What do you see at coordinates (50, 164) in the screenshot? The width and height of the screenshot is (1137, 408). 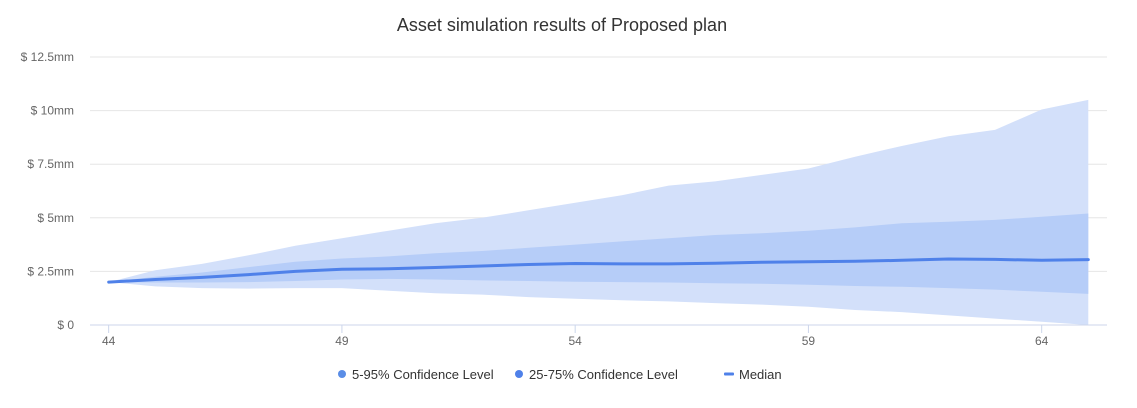 I see `y-tick-label: $ 7.5mm` at bounding box center [50, 164].